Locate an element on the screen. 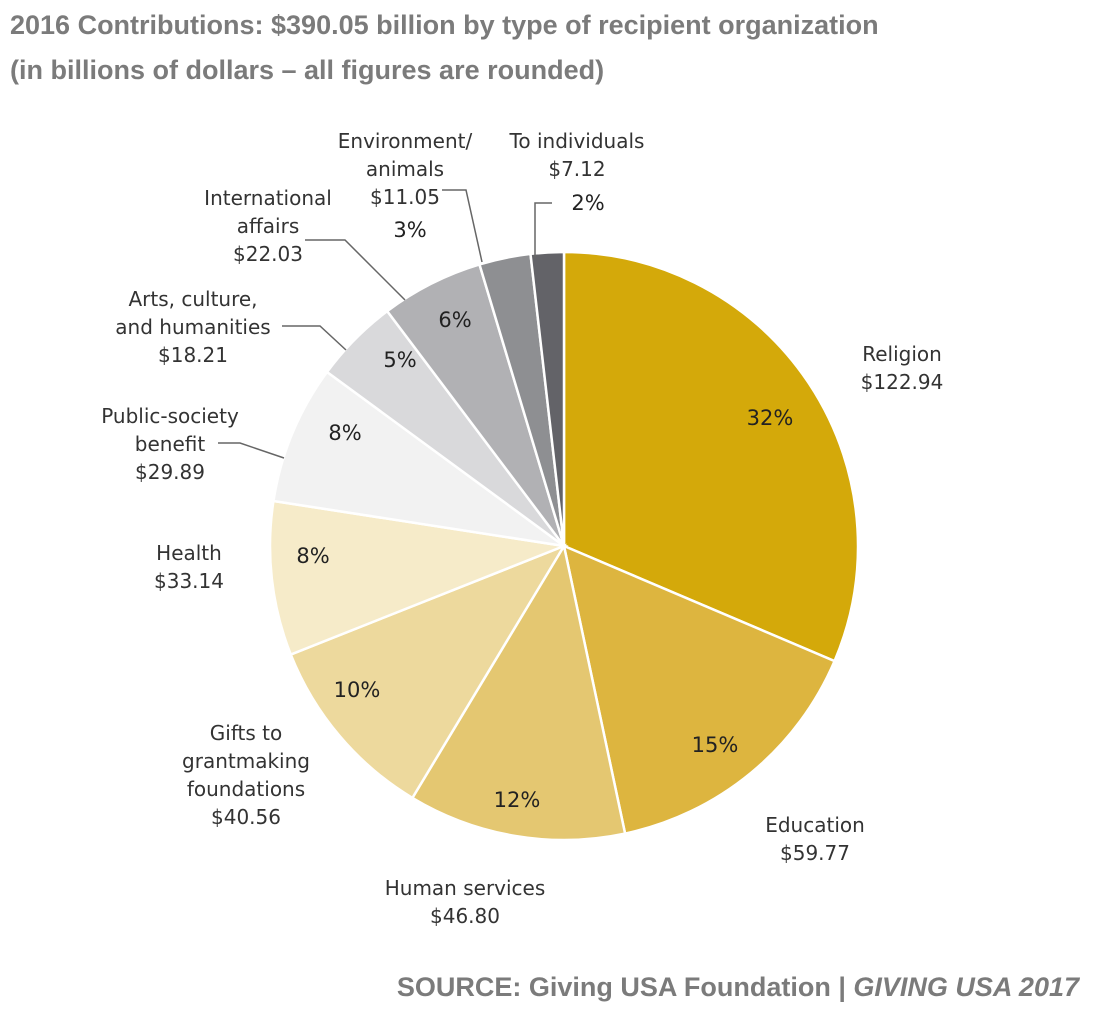 This screenshot has height=1024, width=1111. leader-line-individuals is located at coordinates (543, 230).